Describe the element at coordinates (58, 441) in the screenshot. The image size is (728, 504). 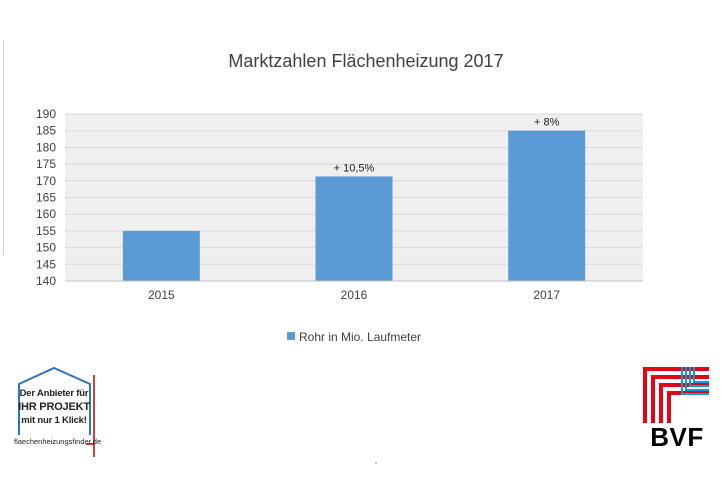
I see `logo-url: flaechenheizungsfinder.de` at that location.